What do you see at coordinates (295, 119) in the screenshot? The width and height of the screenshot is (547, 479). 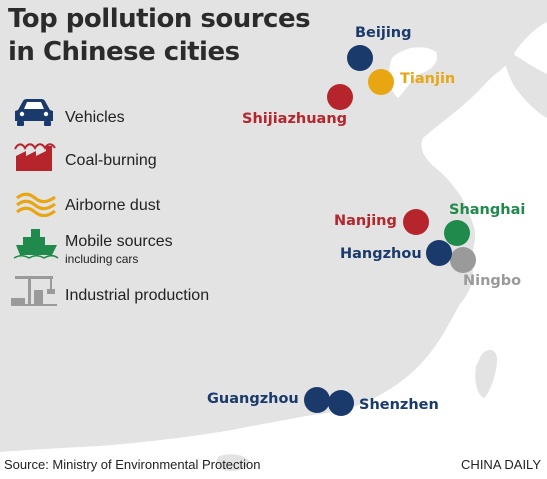 I see `city-label-shijiazhuang: Shijiazhuang` at bounding box center [295, 119].